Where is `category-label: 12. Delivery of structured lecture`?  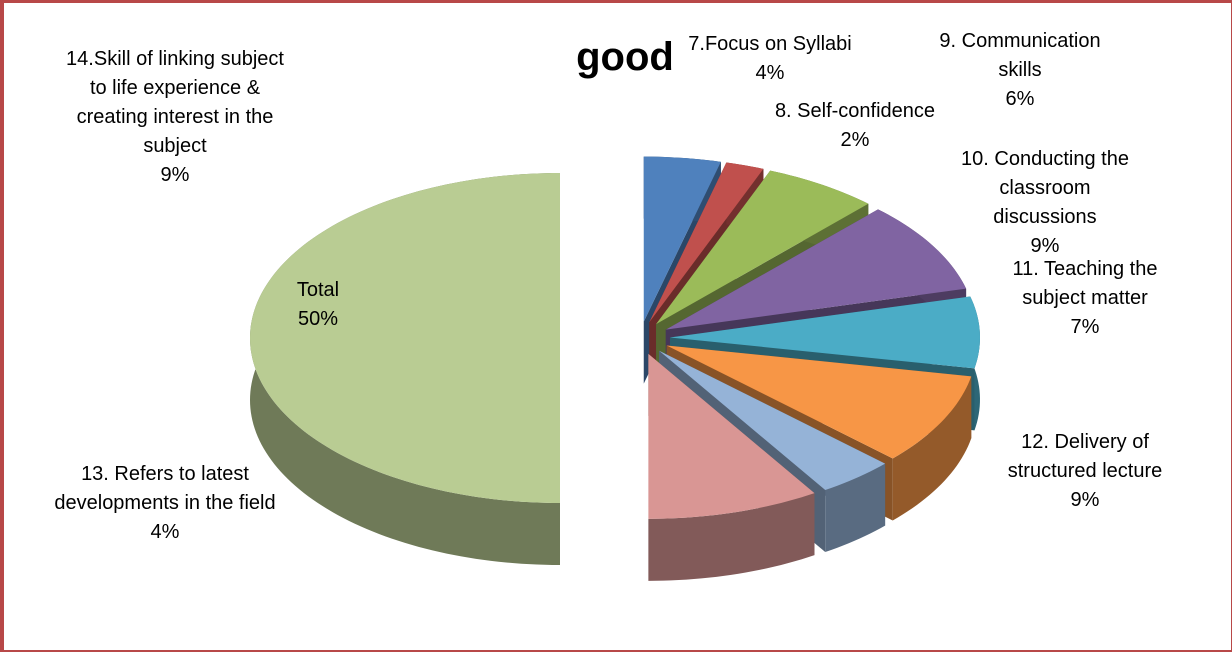
category-label: 12. Delivery of structured lecture is located at coordinates (1085, 456).